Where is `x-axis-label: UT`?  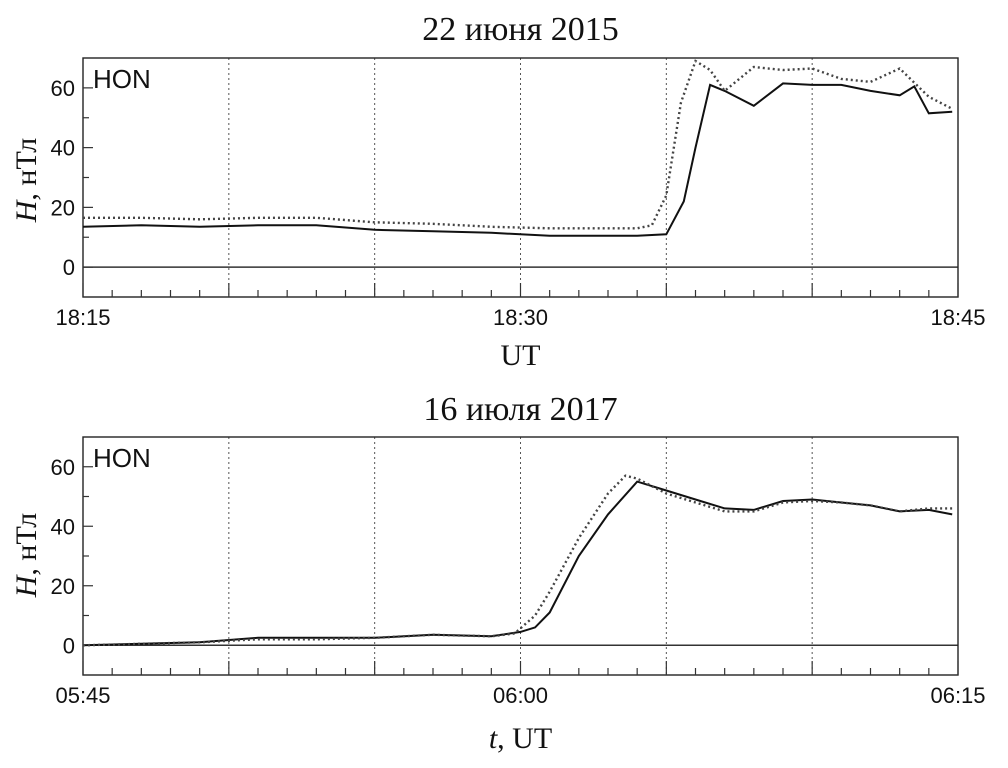
x-axis-label: UT is located at coordinates (521, 355).